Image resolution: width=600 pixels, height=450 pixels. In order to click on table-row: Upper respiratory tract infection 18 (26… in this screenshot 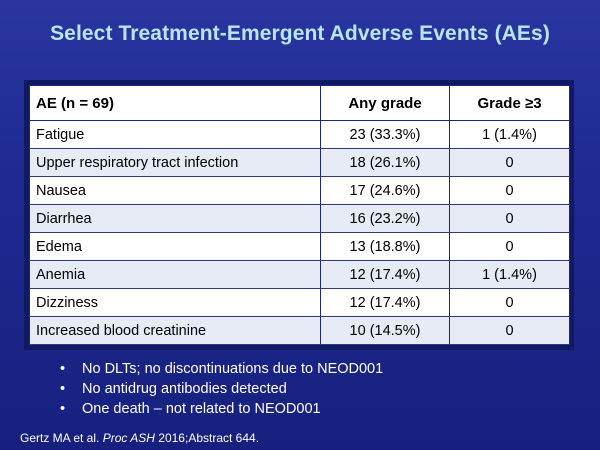, I will do `click(299, 162)`.